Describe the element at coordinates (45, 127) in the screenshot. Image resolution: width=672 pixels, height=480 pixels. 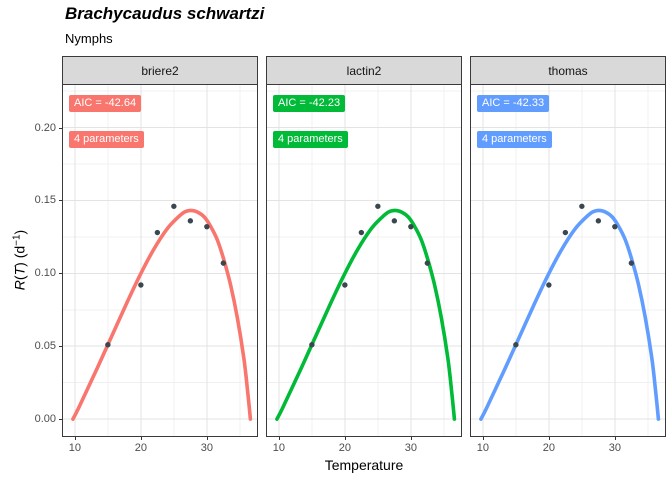
I see `y-tick-label: 0.20` at that location.